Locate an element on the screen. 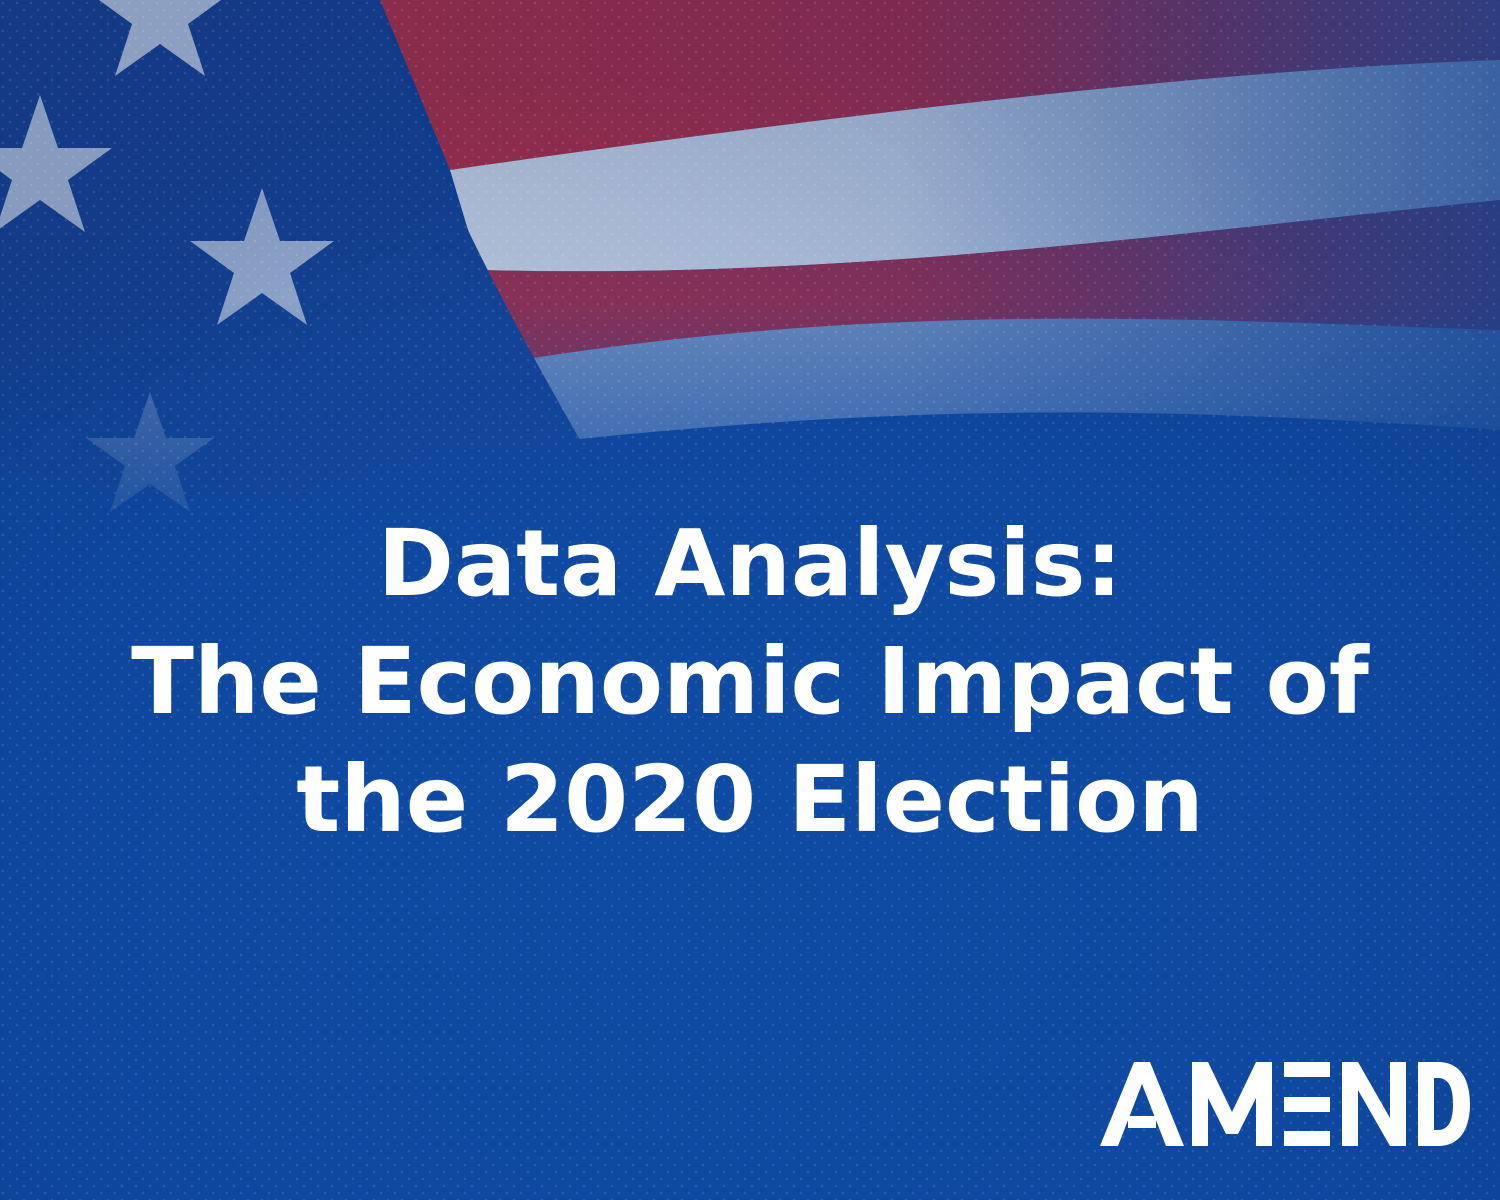  amend-logo is located at coordinates (1285, 1104).